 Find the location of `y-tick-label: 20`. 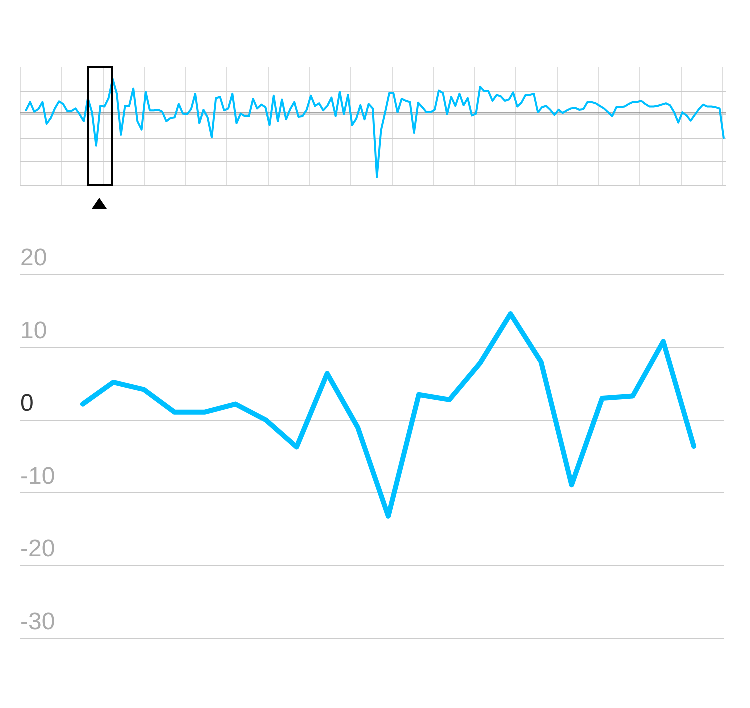

y-tick-label: 20 is located at coordinates (34, 258).